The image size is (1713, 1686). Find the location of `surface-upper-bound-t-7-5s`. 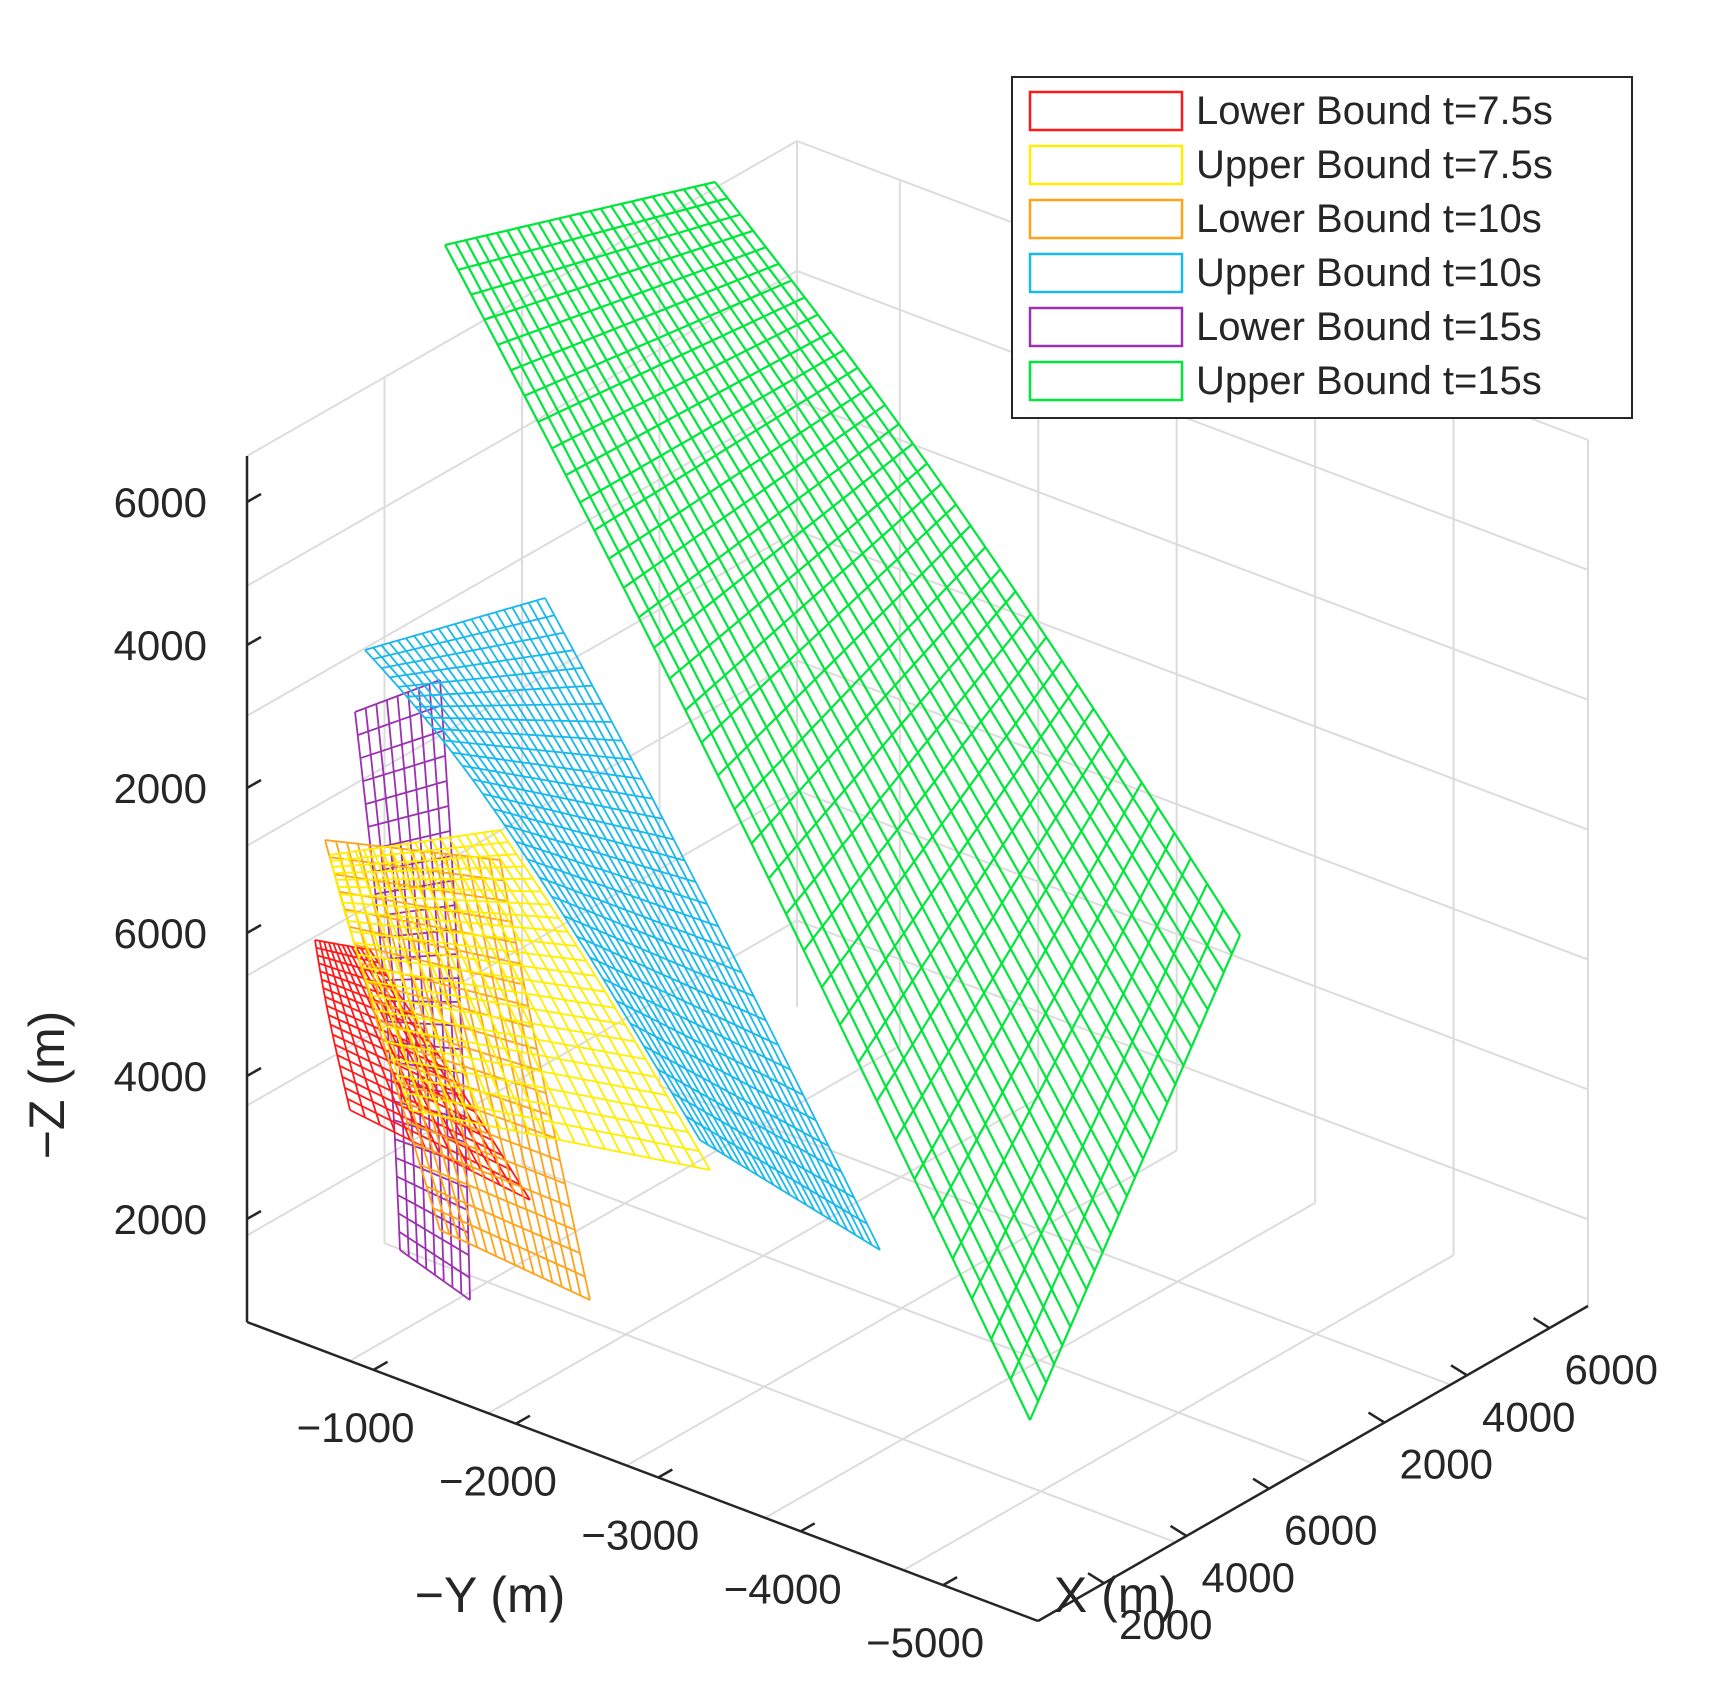

surface-upper-bound-t-7-5s is located at coordinates (520, 1000).